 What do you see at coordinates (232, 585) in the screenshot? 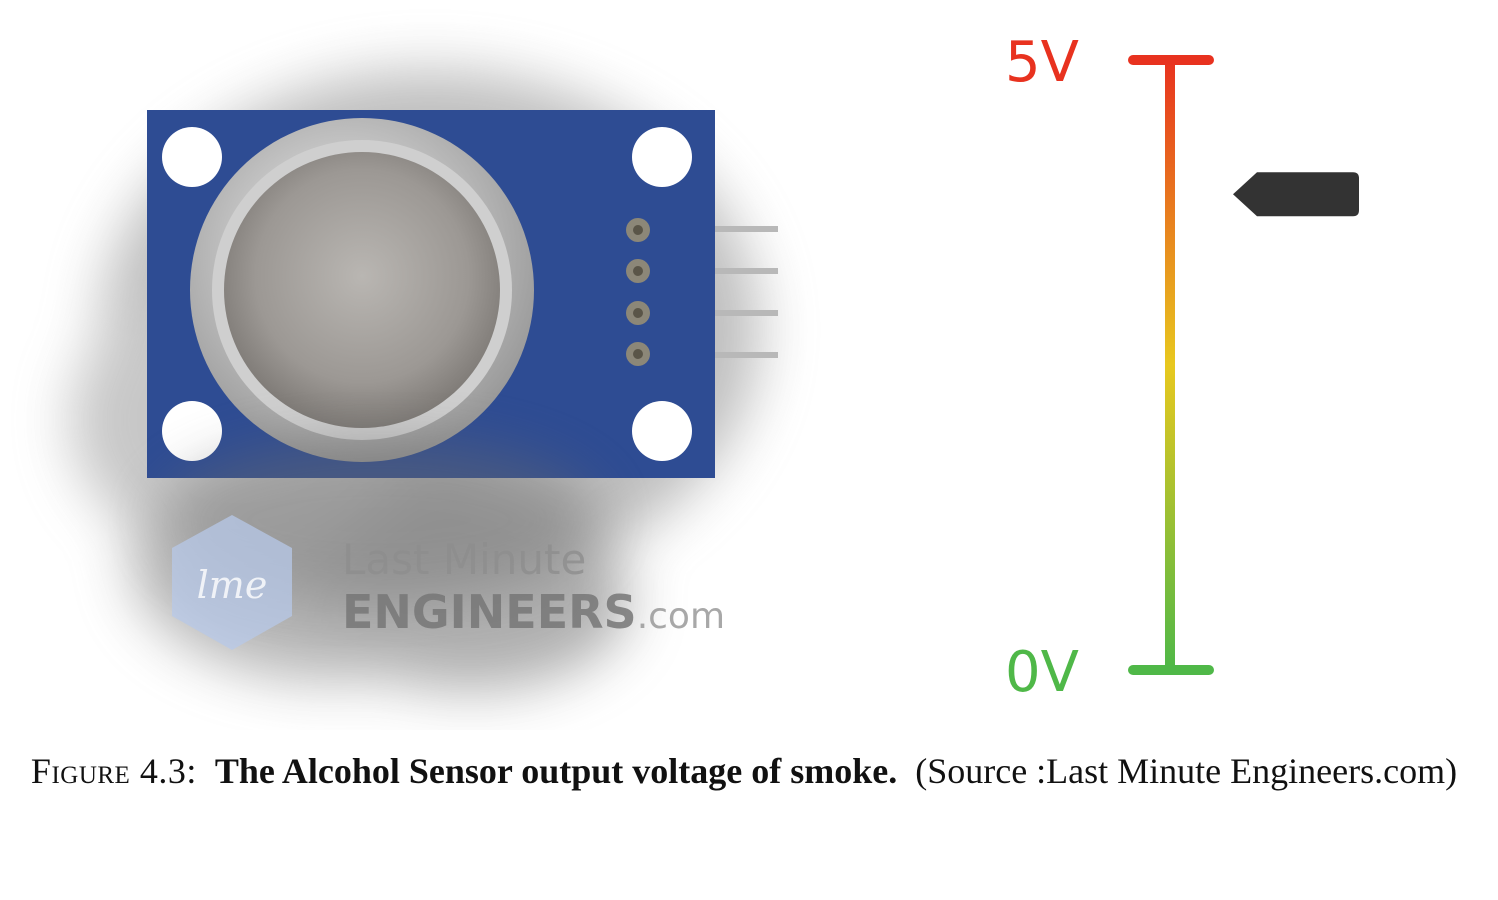
I see `svg-text: lme` at bounding box center [232, 585].